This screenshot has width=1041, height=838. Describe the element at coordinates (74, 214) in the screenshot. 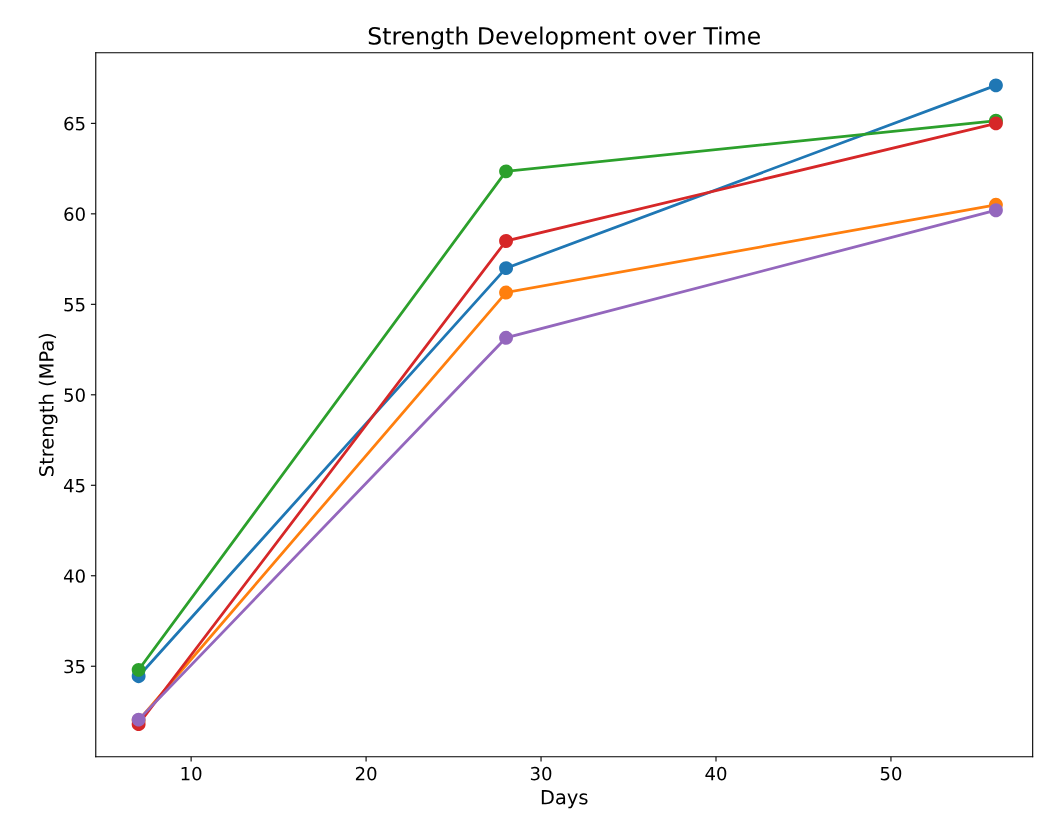

I see `y-tick-label: 60` at that location.